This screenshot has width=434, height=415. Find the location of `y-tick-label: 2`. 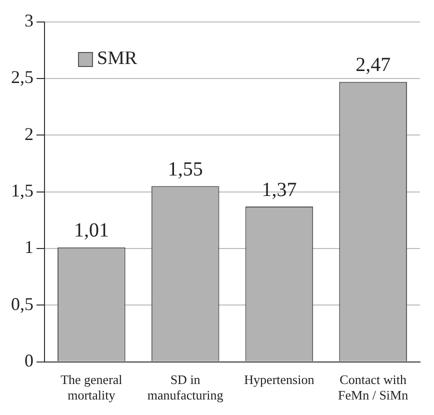

y-tick-label: 2 is located at coordinates (29, 134).